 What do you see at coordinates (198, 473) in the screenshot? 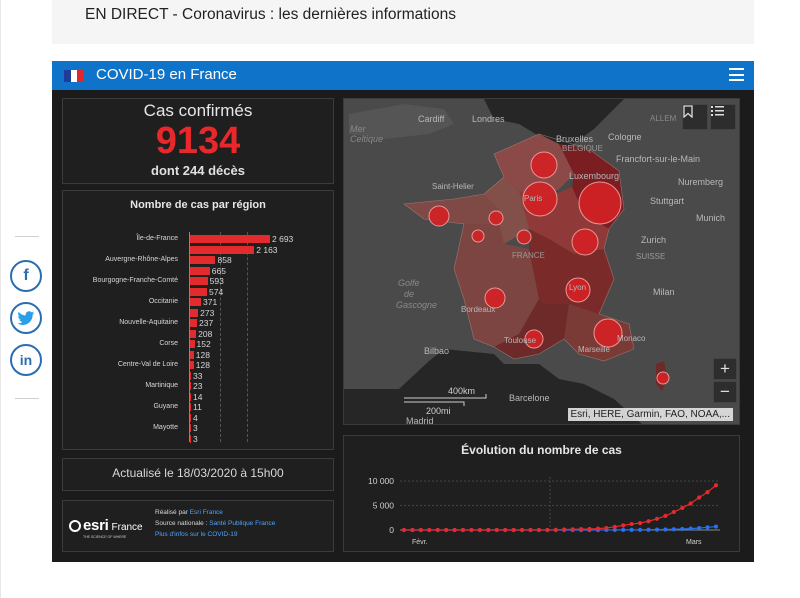
I see `update-timestamp: Actualisé le 18/03/2020 à 15h00` at bounding box center [198, 473].